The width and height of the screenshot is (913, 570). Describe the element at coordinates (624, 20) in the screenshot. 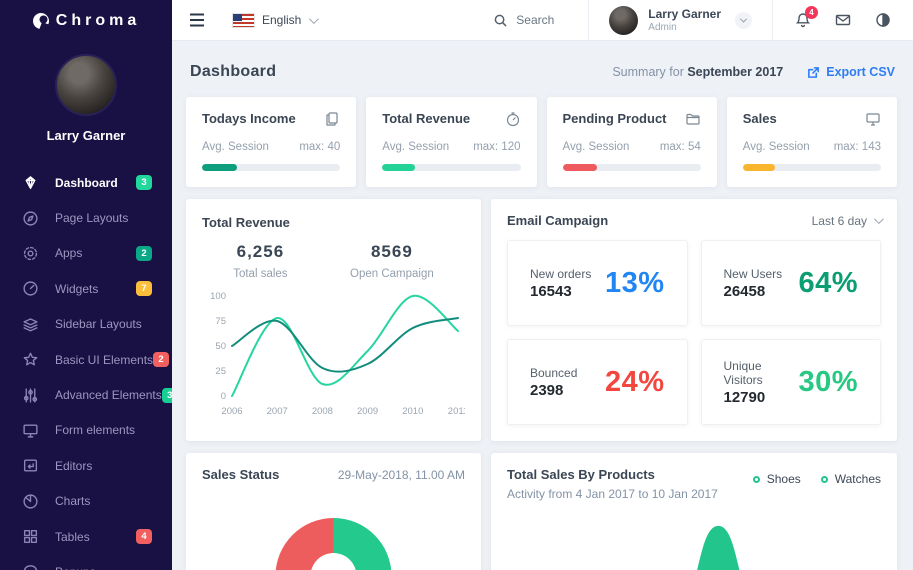

I see `user-avatar` at that location.